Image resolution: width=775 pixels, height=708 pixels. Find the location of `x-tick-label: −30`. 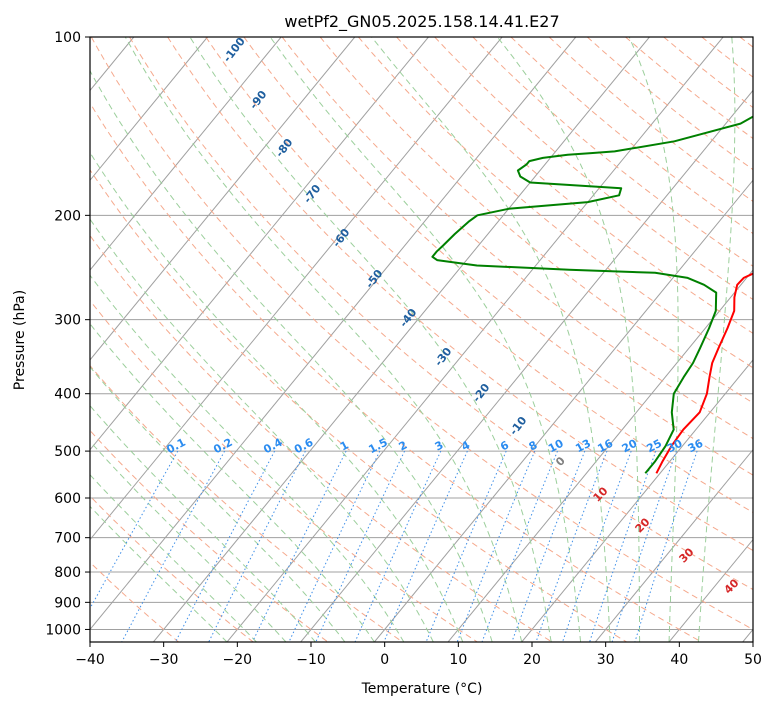

x-tick-label: −30 is located at coordinates (164, 660).